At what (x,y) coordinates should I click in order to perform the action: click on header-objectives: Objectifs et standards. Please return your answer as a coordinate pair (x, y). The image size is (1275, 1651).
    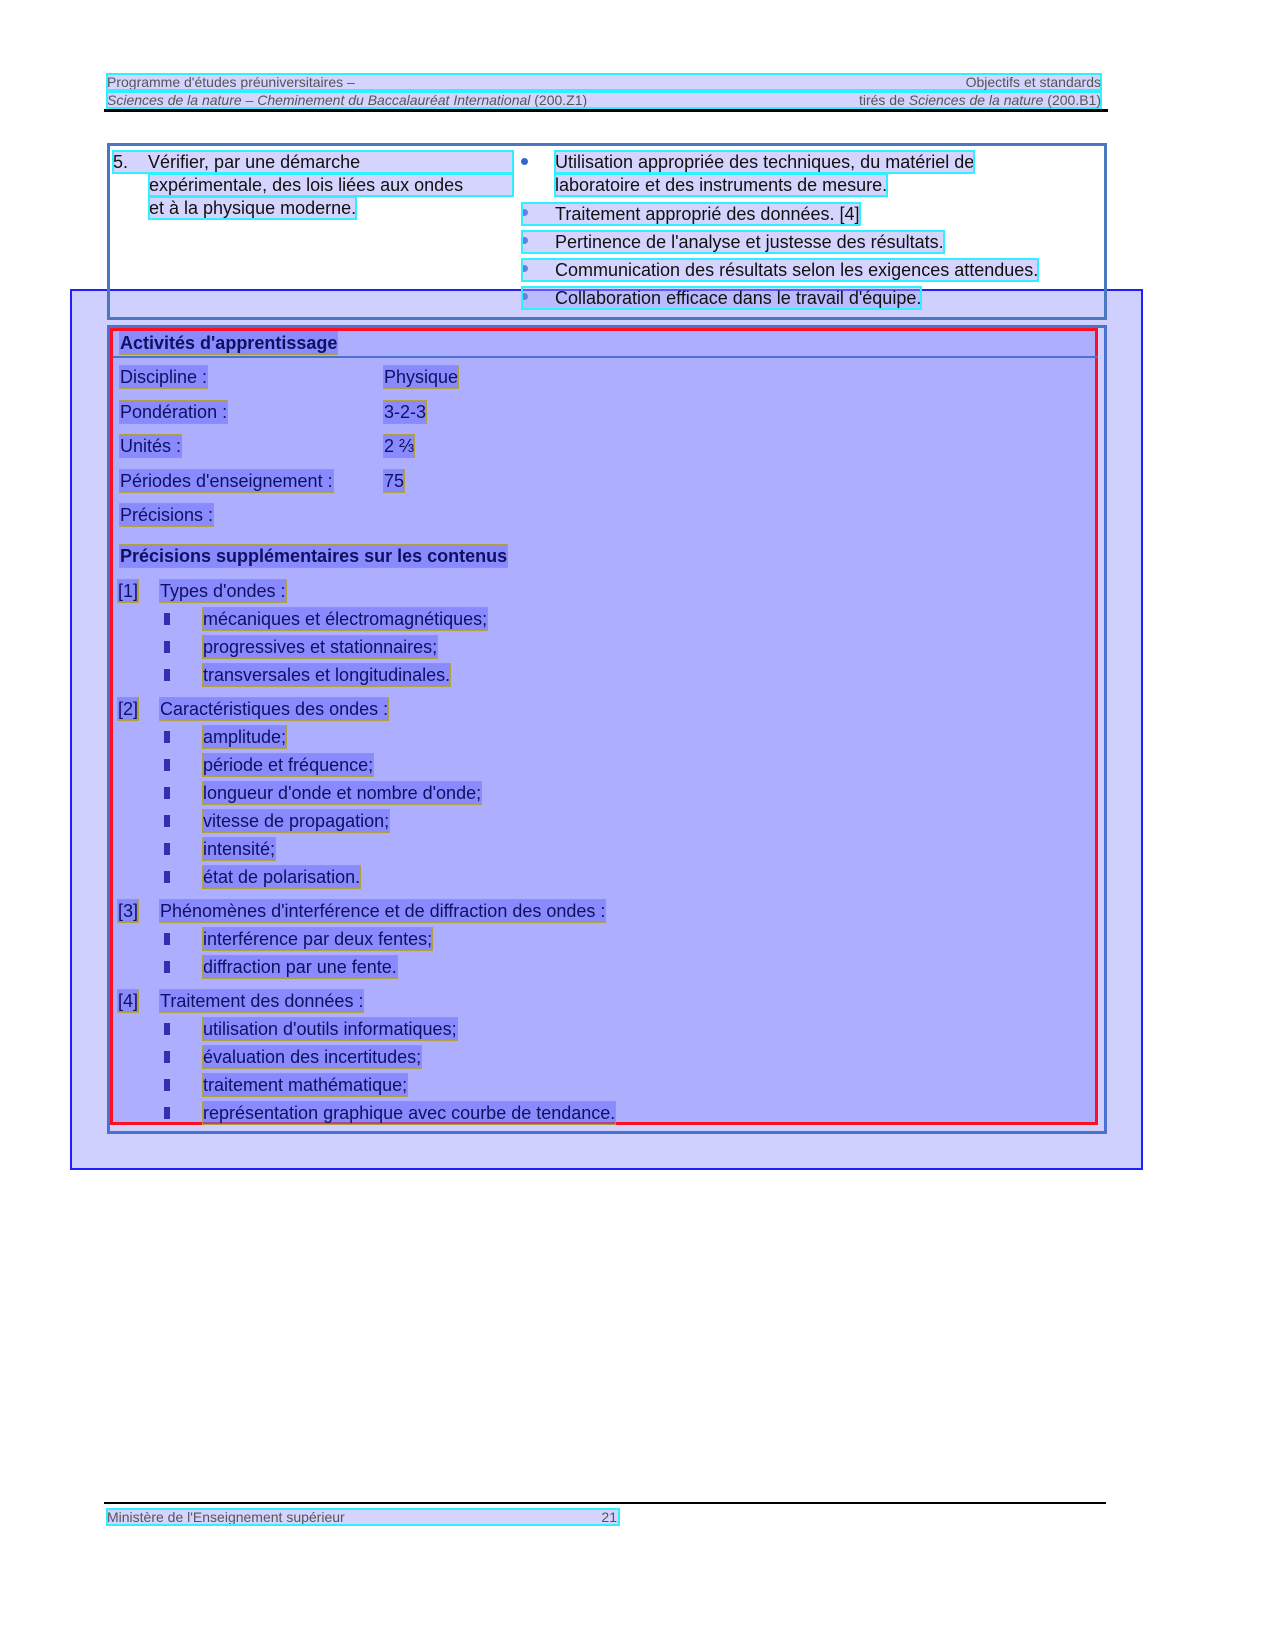
    Looking at the image, I should click on (1033, 82).